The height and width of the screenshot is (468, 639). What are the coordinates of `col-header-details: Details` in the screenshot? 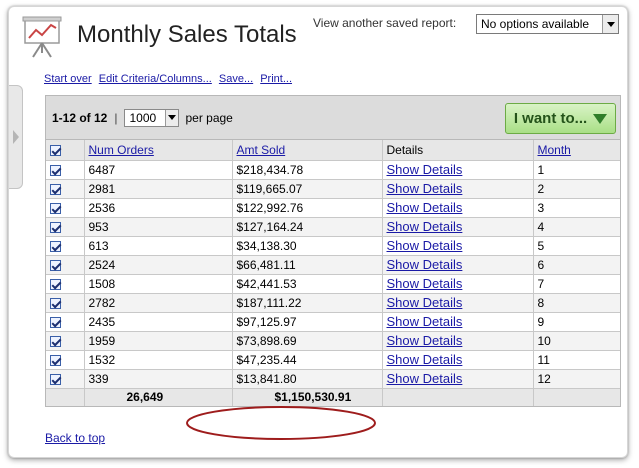 It's located at (458, 150).